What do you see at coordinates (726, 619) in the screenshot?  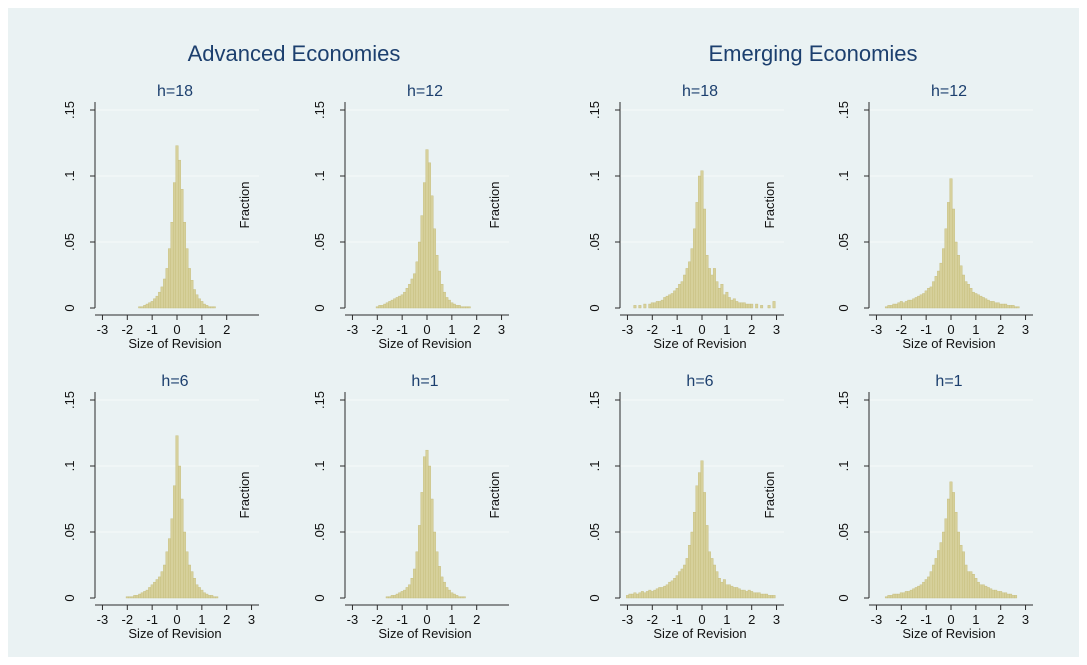 I see `panel-7-x-tick-label: 1` at bounding box center [726, 619].